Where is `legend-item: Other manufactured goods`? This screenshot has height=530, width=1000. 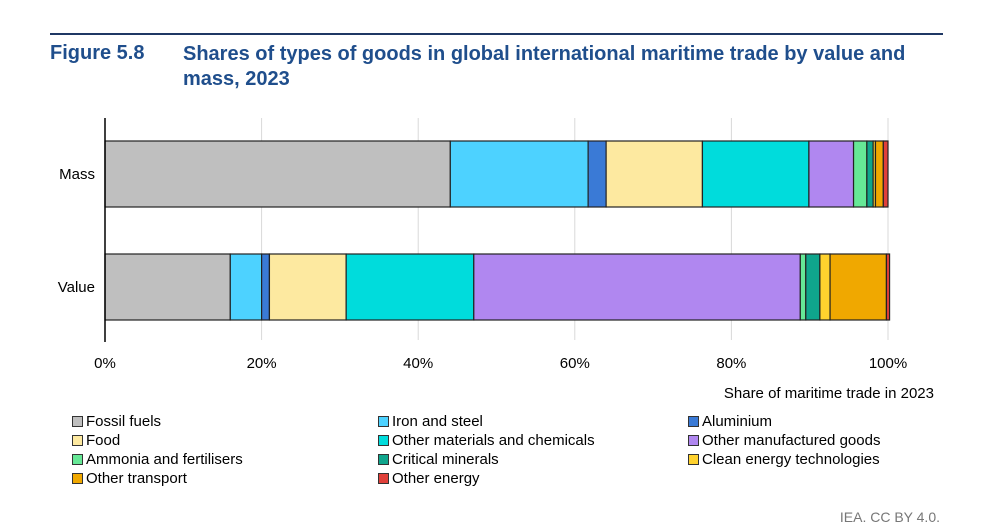 legend-item: Other manufactured goods is located at coordinates (838, 440).